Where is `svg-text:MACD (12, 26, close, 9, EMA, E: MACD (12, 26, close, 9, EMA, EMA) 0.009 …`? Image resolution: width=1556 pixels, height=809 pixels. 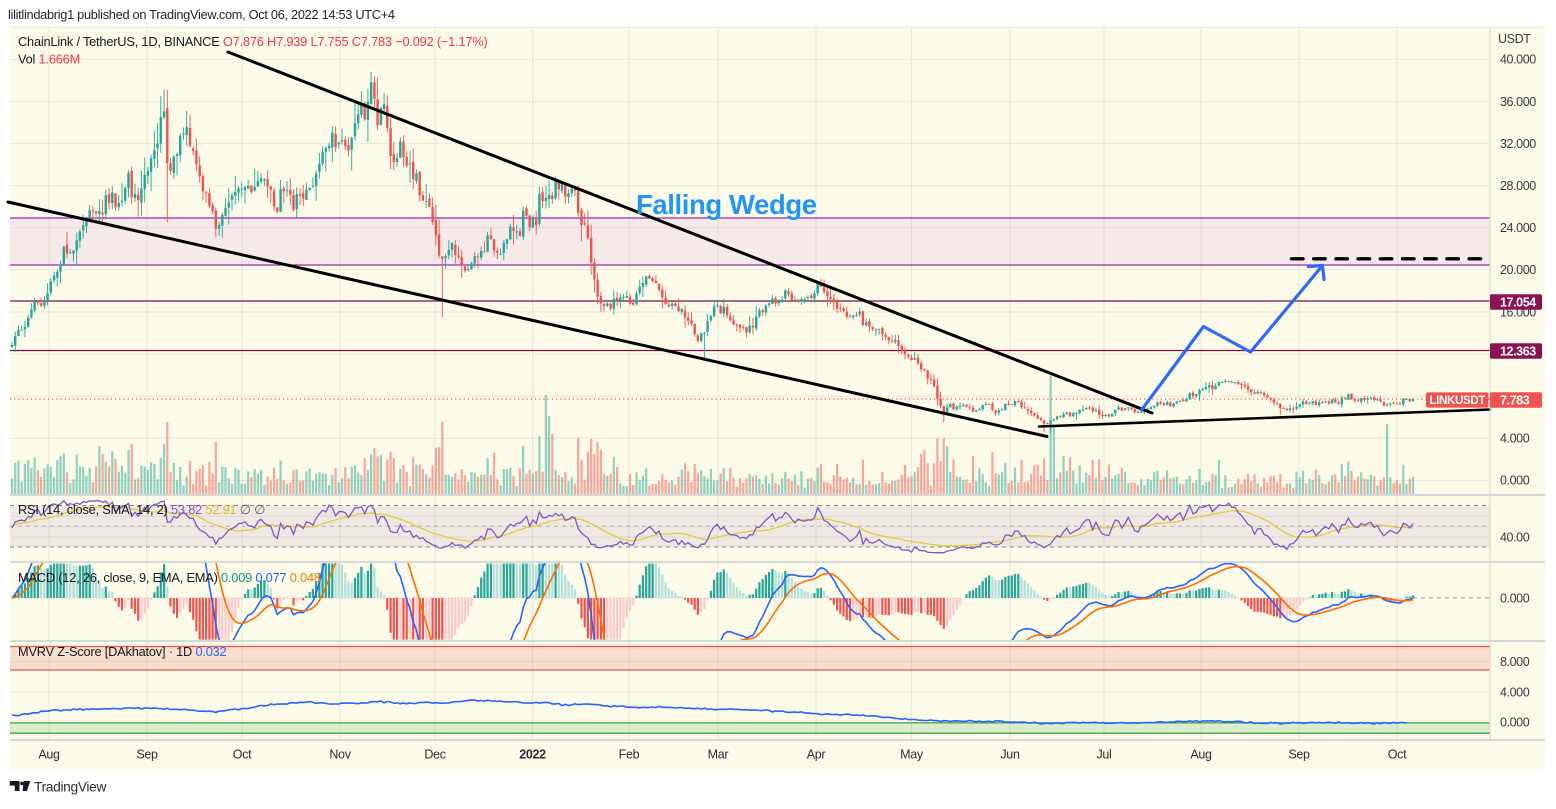
svg-text:MACD (12, 26, close, 9, EMA, E: MACD (12, 26, close, 9, EMA, EMA) 0.009 … is located at coordinates (169, 577).